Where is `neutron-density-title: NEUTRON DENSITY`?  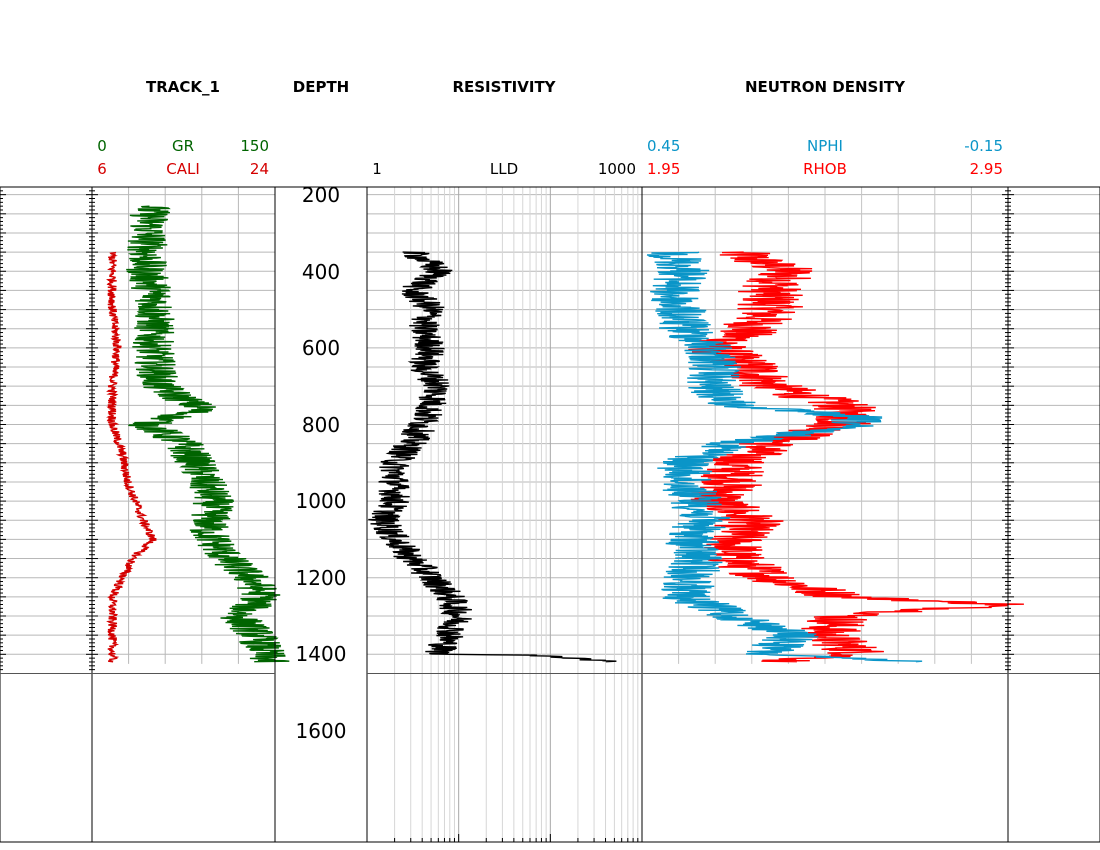 neutron-density-title: NEUTRON DENSITY is located at coordinates (825, 87).